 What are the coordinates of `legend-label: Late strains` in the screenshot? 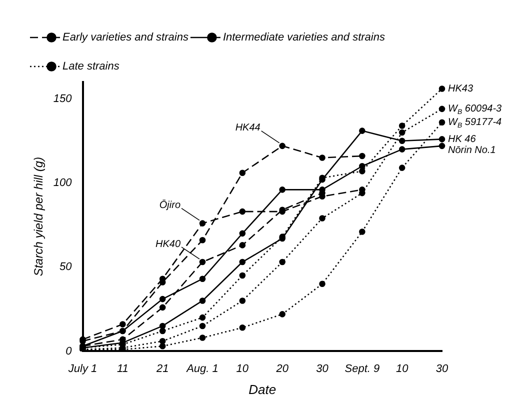 It's located at (91, 66).